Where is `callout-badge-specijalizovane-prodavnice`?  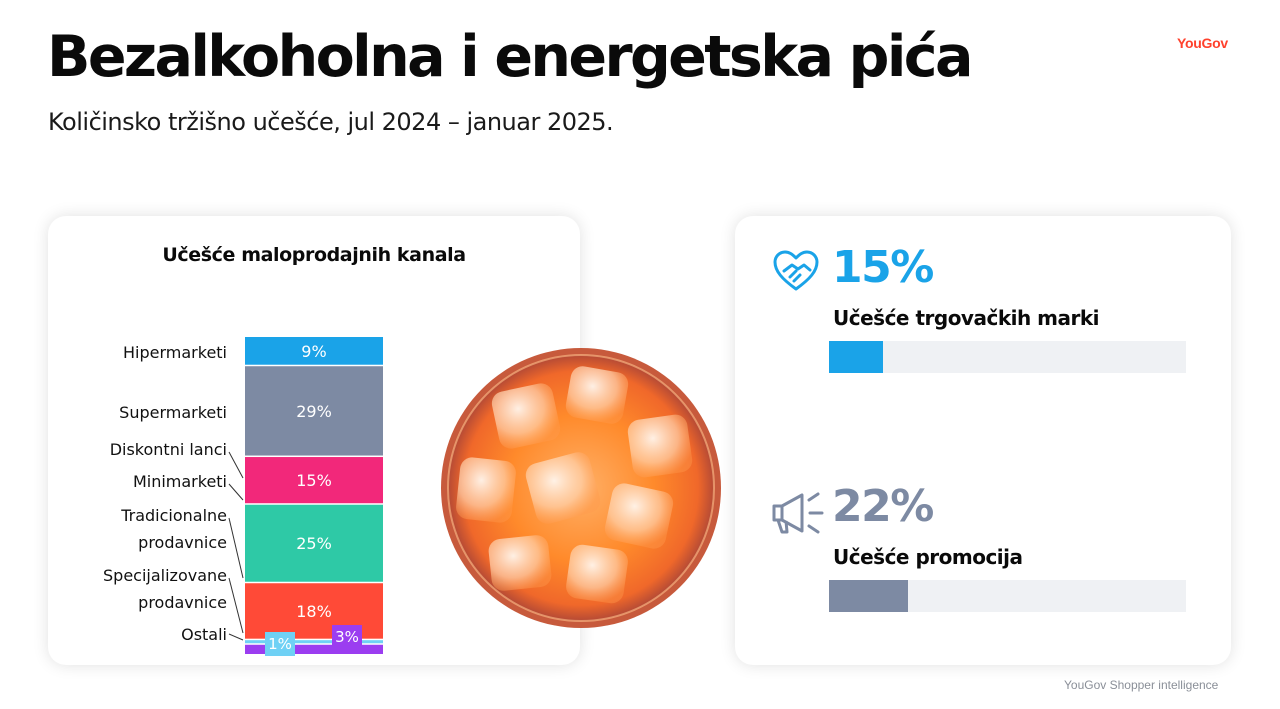
callout-badge-specijalizovane-prodavnice is located at coordinates (280, 644).